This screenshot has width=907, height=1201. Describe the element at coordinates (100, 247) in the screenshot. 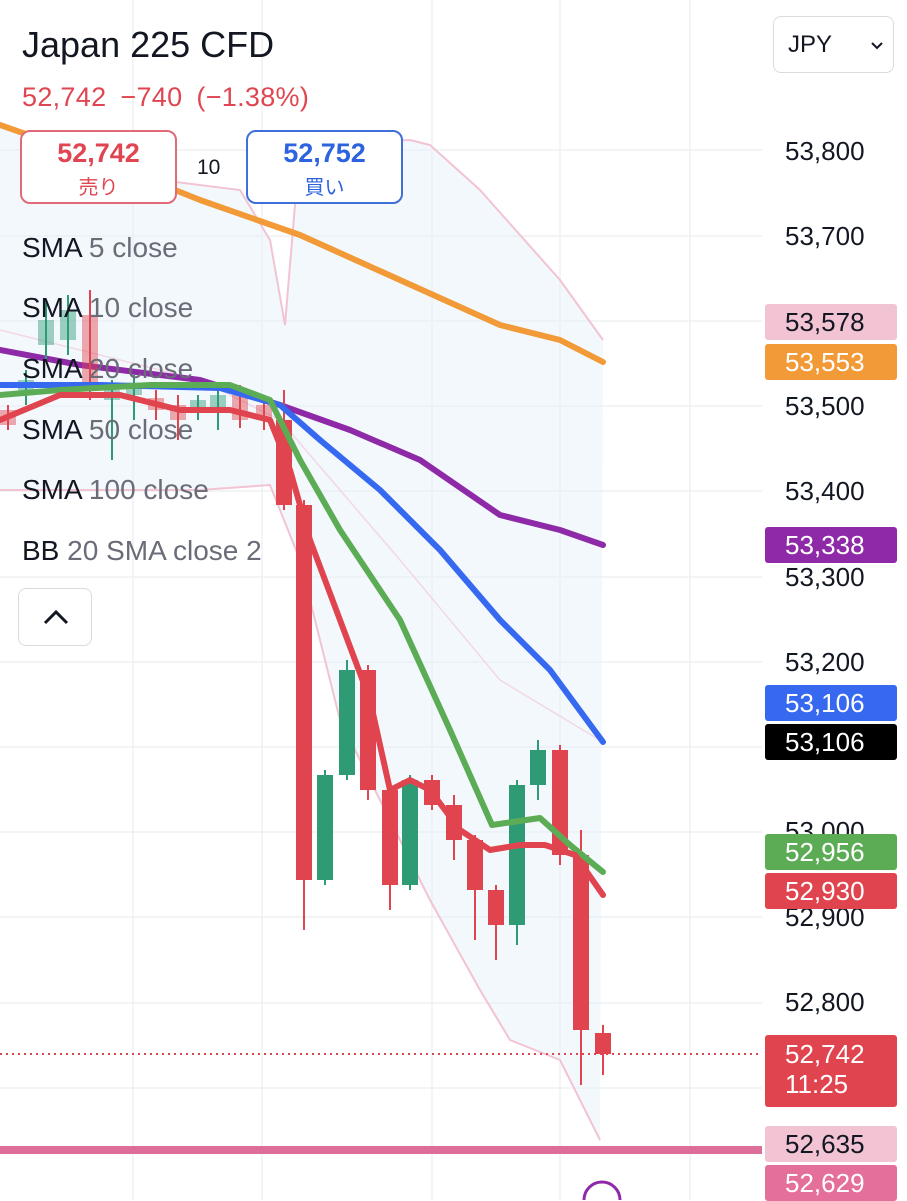

I see `indicator-sma-5: SMA 5 close` at that location.